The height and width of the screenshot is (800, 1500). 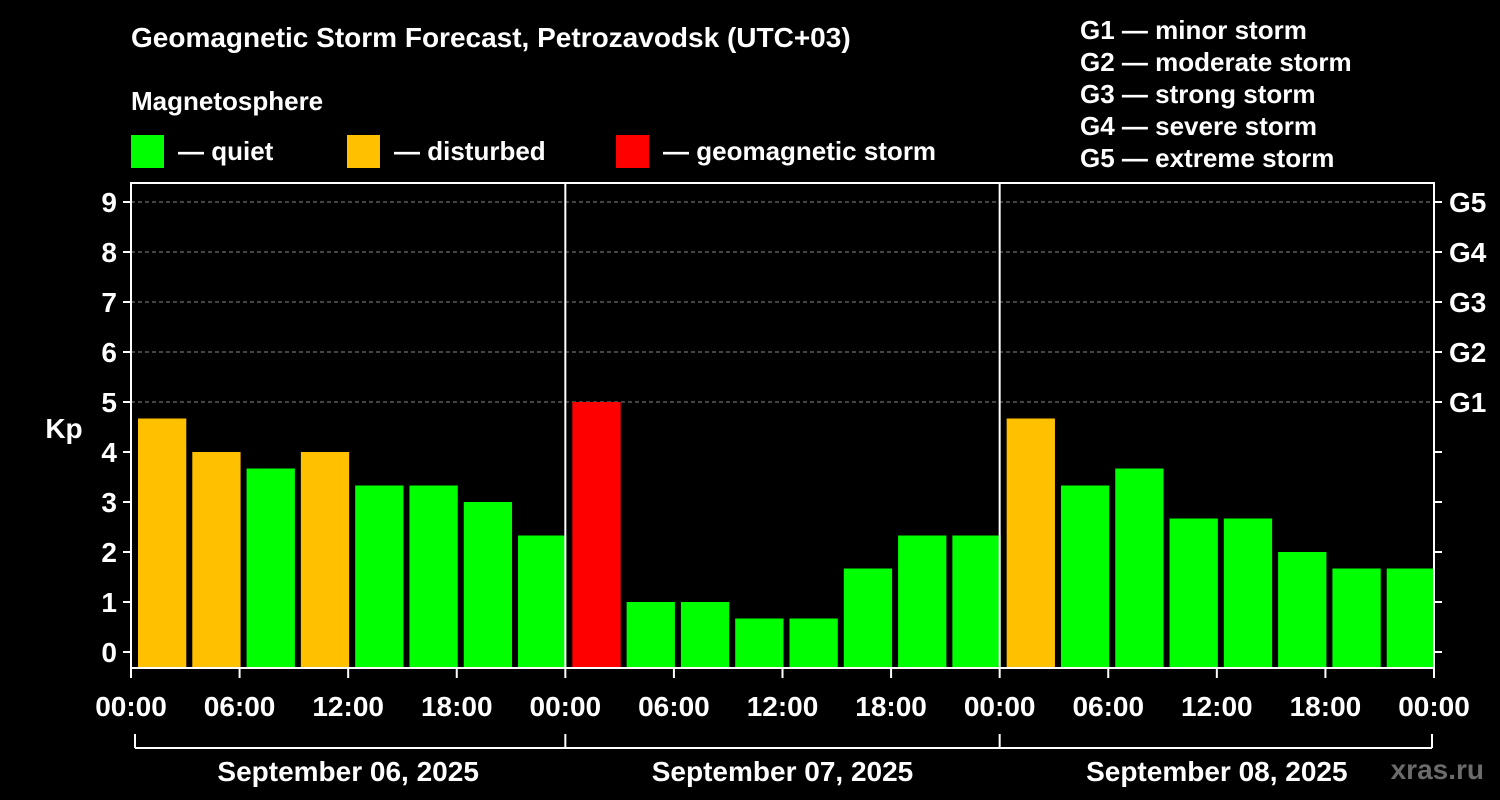 I want to click on legend-disturbed: — disturbed, so click(x=446, y=151).